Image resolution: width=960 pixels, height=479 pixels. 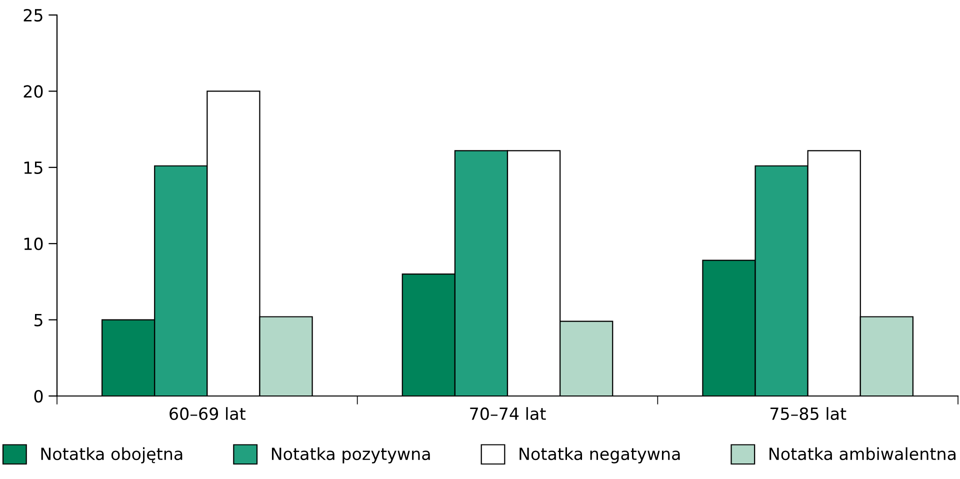 What do you see at coordinates (38, 320) in the screenshot?
I see `y-tick-label: 5` at bounding box center [38, 320].